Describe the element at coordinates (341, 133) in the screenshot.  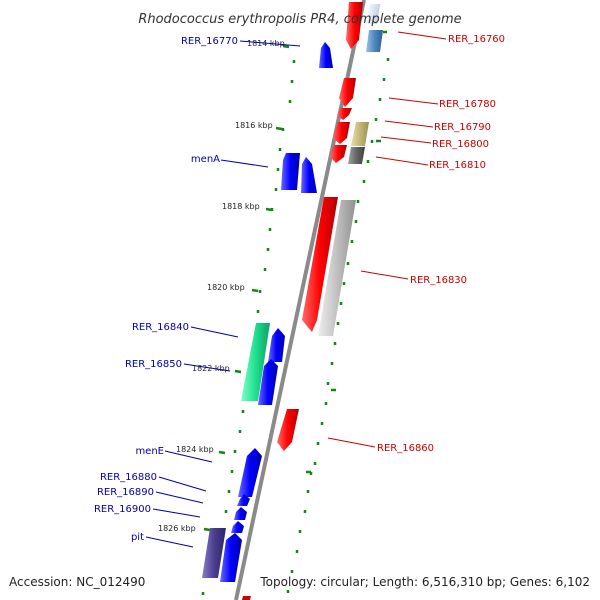
I see `gene-rer-16790-b` at that location.